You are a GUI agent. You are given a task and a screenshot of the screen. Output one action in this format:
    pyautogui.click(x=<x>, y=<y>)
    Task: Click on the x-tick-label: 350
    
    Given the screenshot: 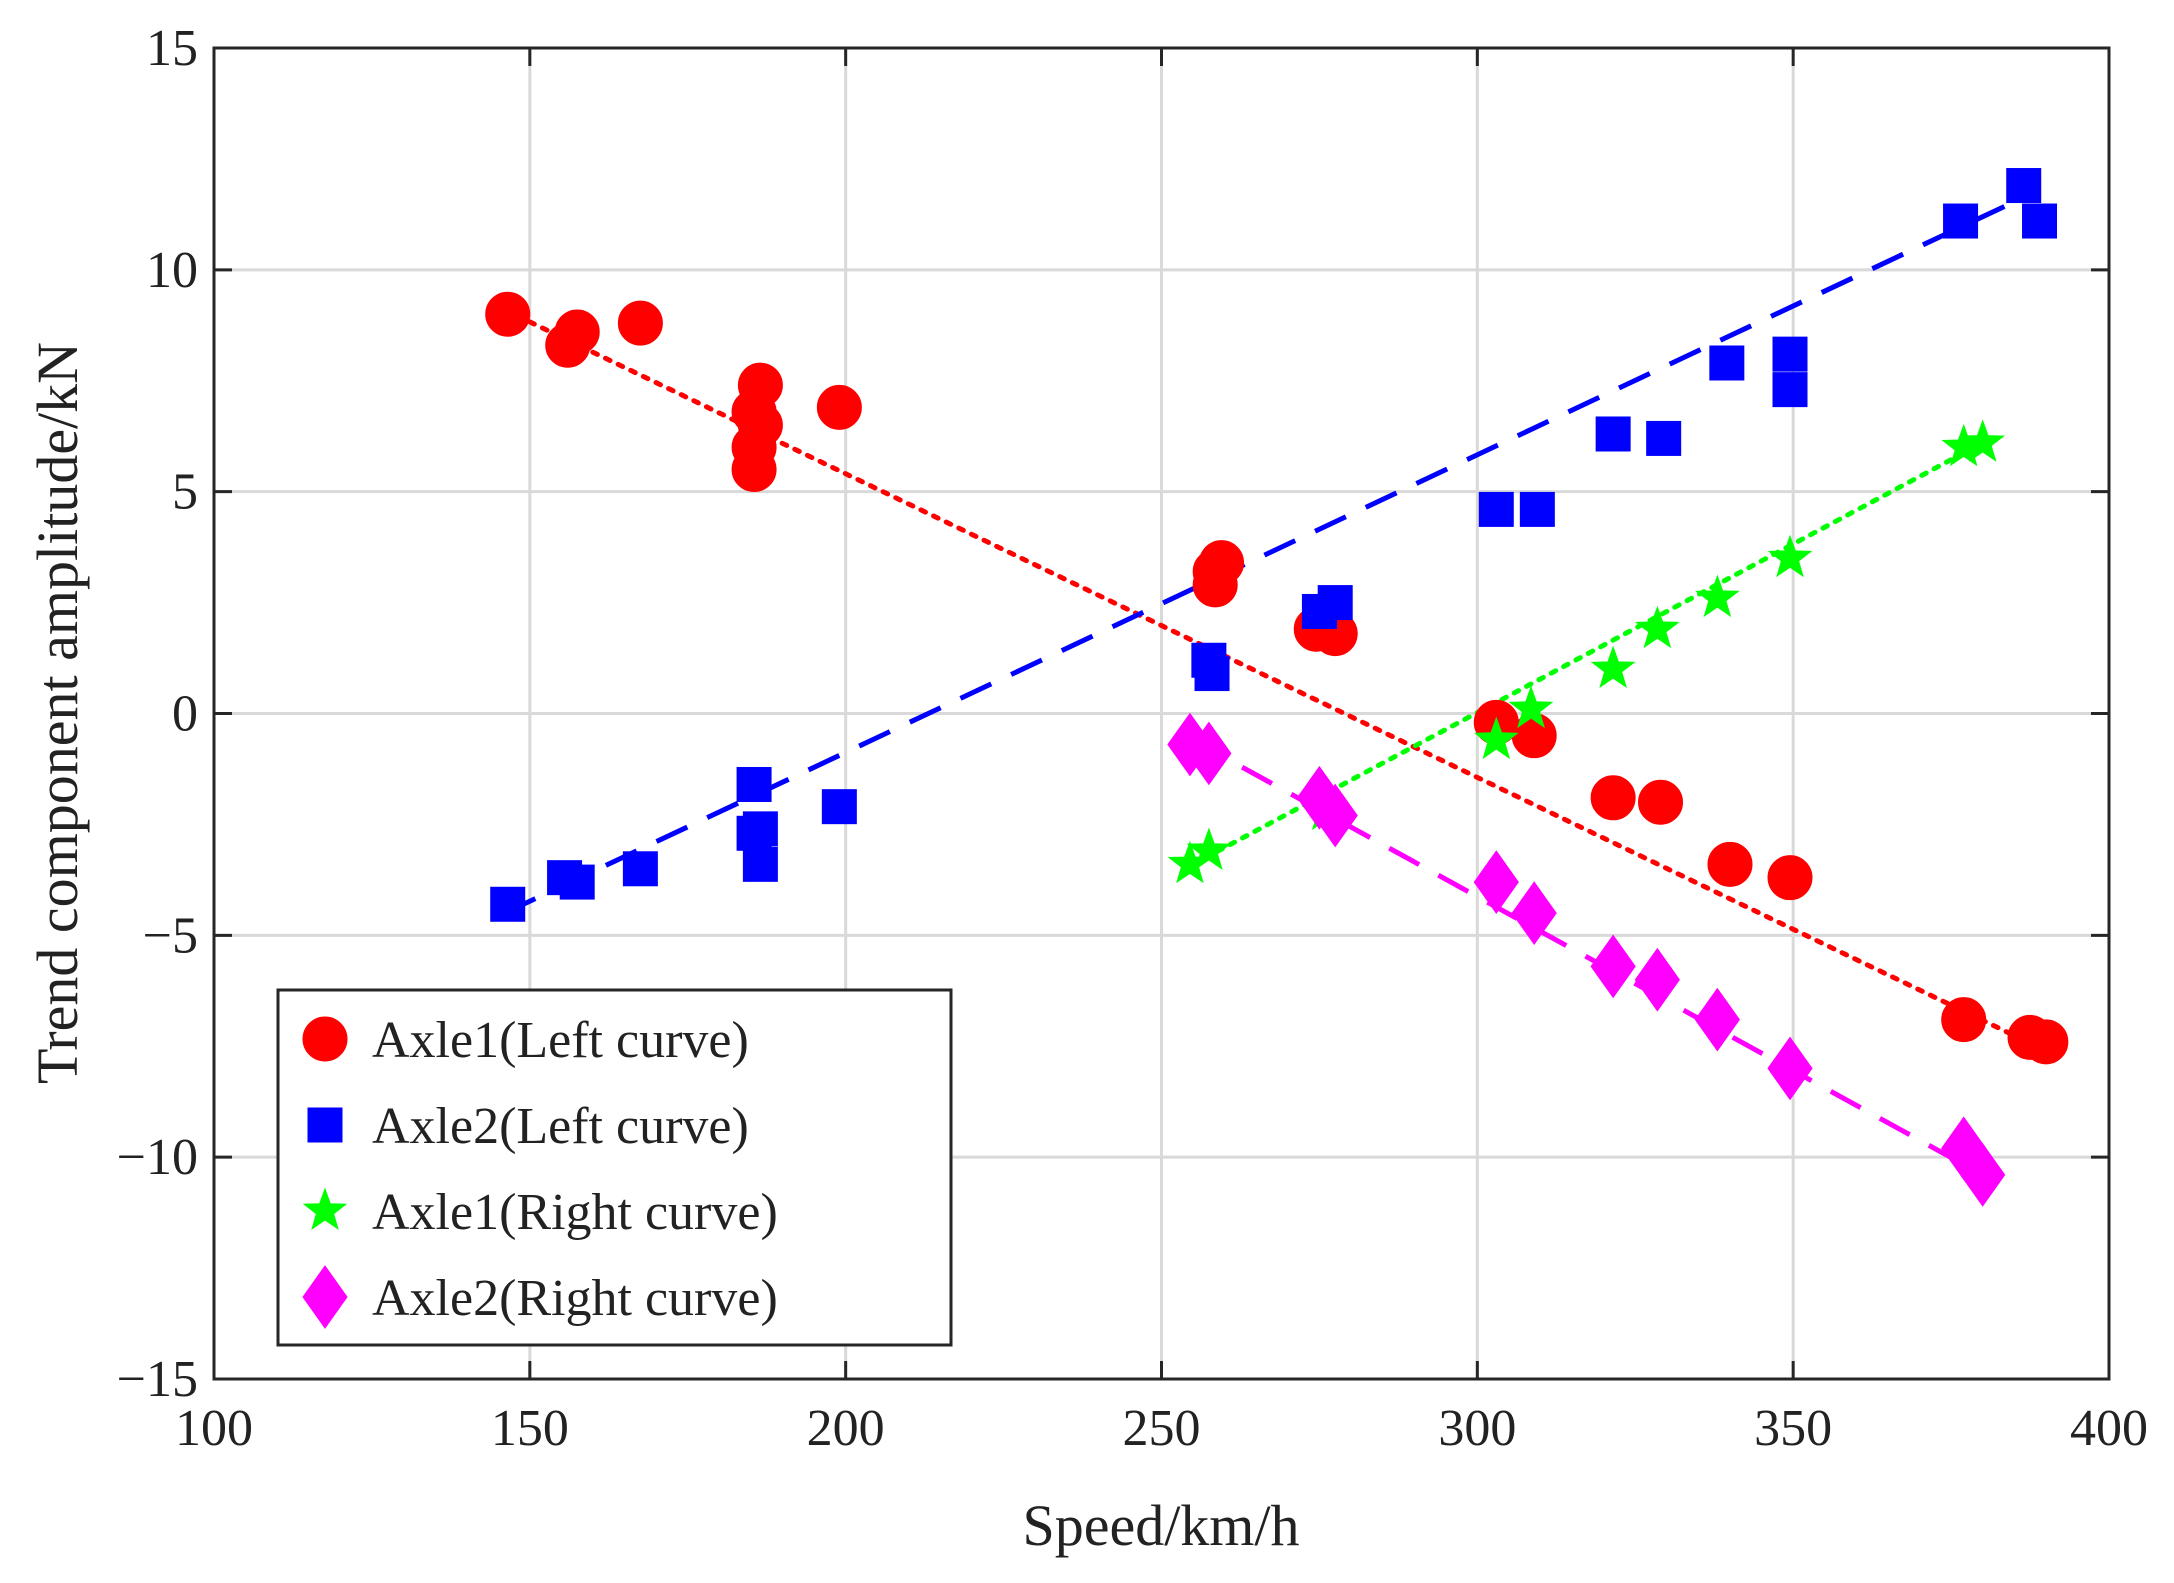 What is the action you would take?
    pyautogui.click(x=1793, y=1428)
    